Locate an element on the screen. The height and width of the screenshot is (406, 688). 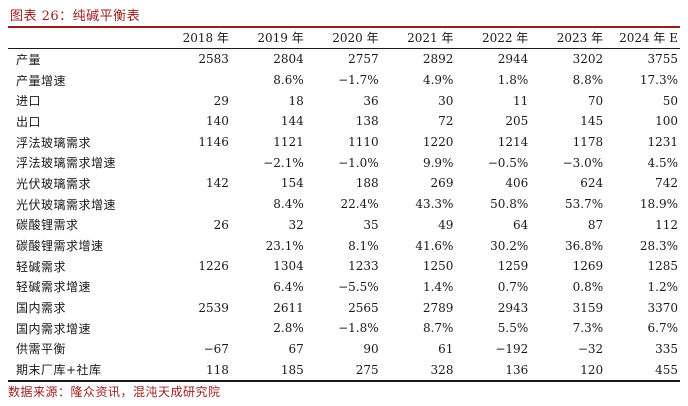
table-row: 出口 140 144 138 72 205 145 100 is located at coordinates (344, 121).